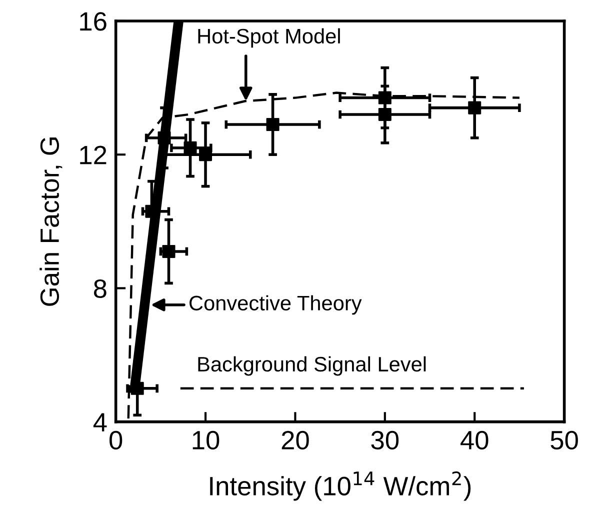 The height and width of the screenshot is (524, 594). I want to click on annotation: Background Signal Level, so click(312, 366).